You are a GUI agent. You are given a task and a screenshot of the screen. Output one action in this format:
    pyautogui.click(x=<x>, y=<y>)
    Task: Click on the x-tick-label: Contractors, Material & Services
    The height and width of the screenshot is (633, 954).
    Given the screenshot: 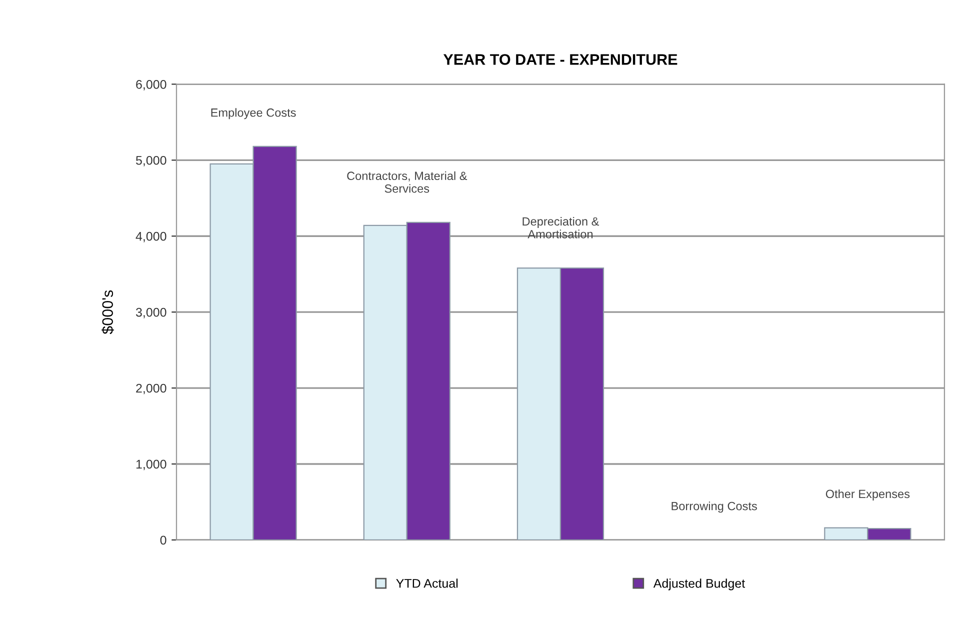 What is the action you would take?
    pyautogui.click(x=407, y=182)
    